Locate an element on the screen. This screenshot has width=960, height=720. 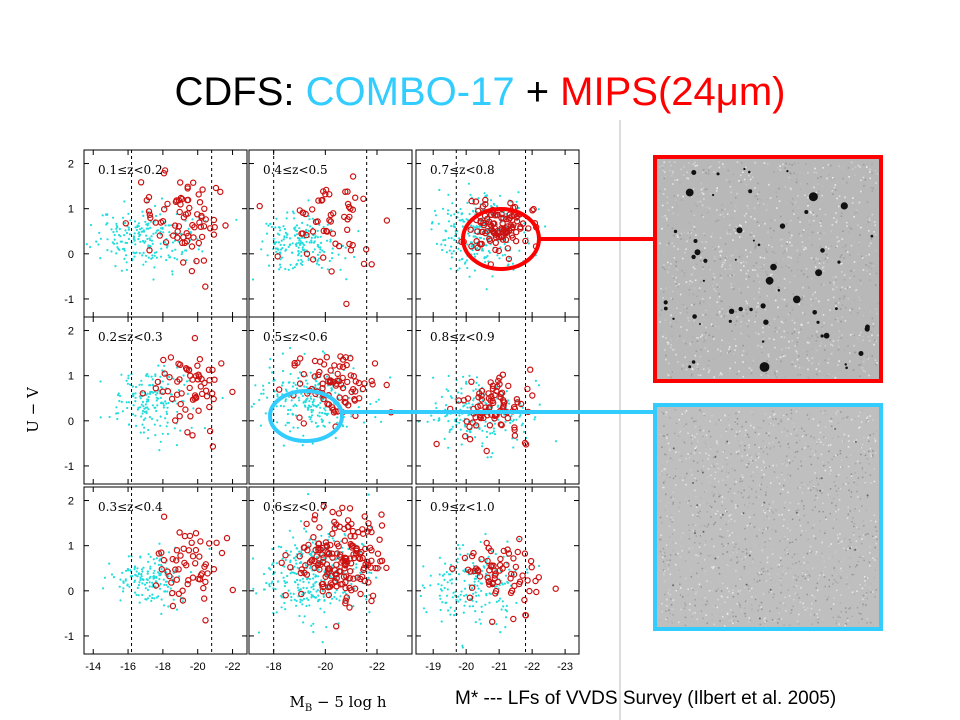
redshift-label: 0.5≤z<0.6 is located at coordinates (295, 337).